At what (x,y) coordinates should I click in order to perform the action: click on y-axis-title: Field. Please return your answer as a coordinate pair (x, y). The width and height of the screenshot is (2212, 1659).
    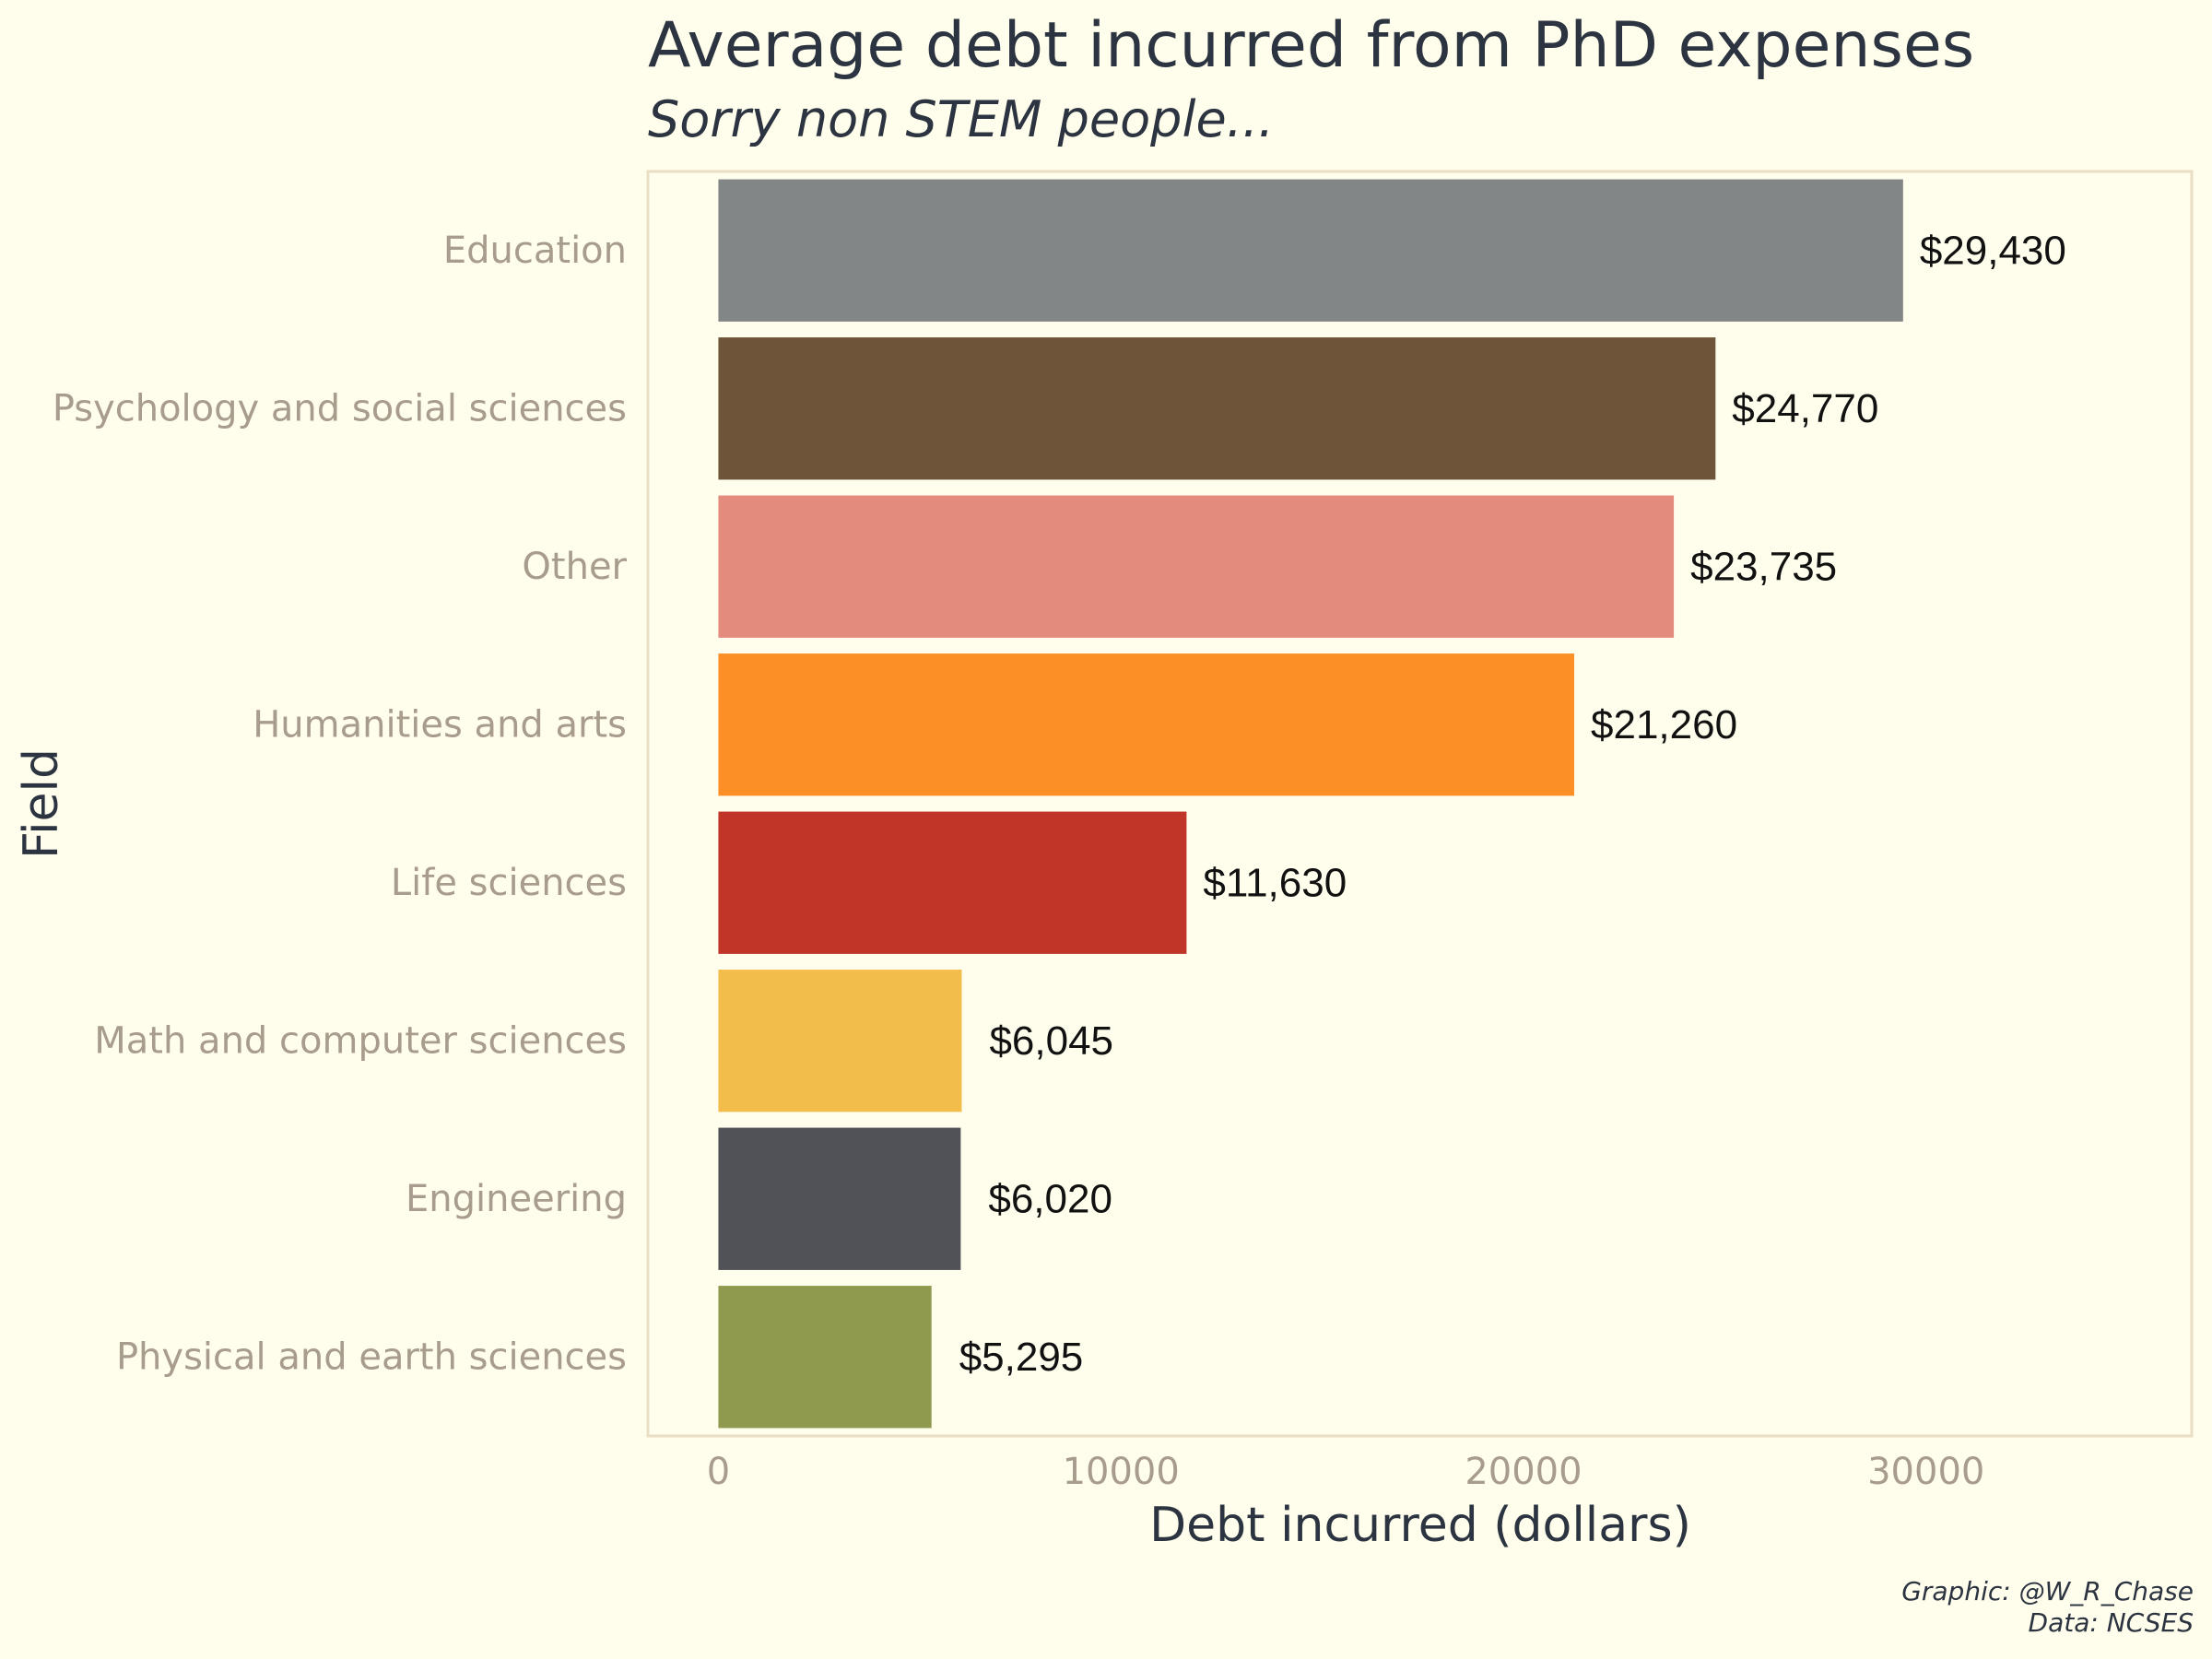
    Looking at the image, I should click on (41, 803).